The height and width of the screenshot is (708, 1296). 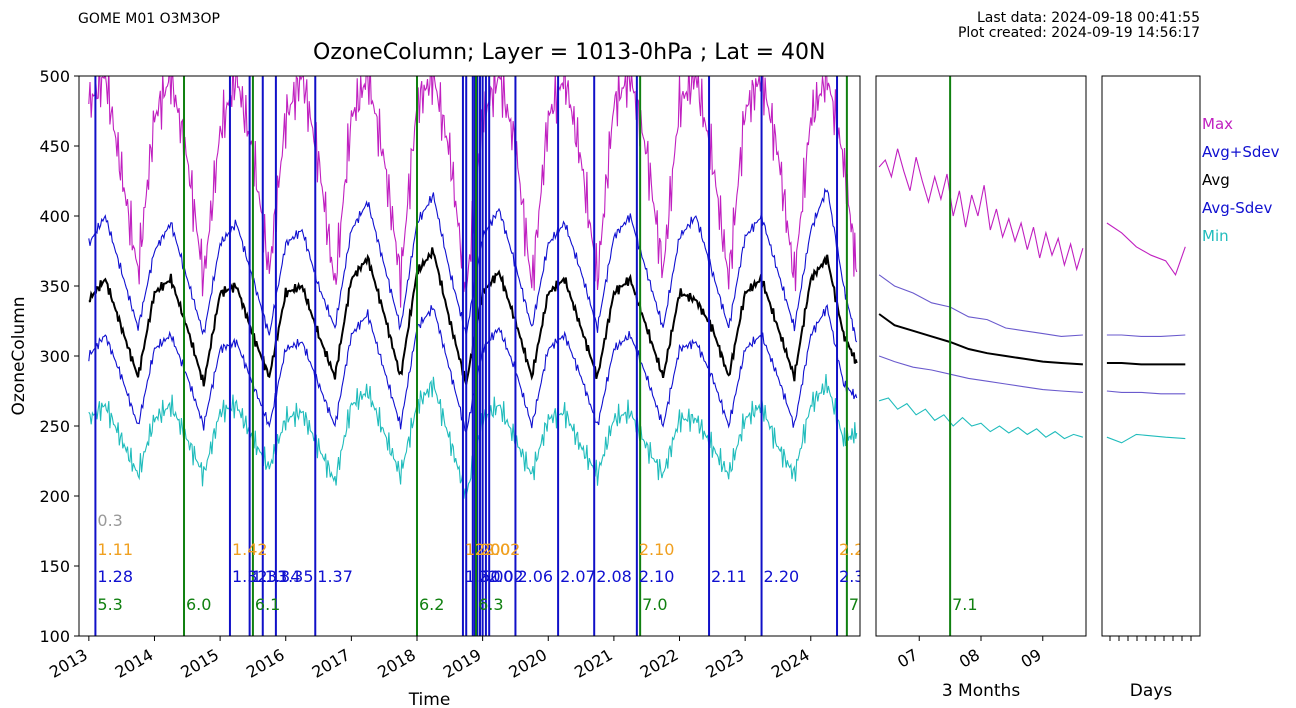 What do you see at coordinates (331, 663) in the screenshot?
I see `x-tick-label: 2017` at bounding box center [331, 663].